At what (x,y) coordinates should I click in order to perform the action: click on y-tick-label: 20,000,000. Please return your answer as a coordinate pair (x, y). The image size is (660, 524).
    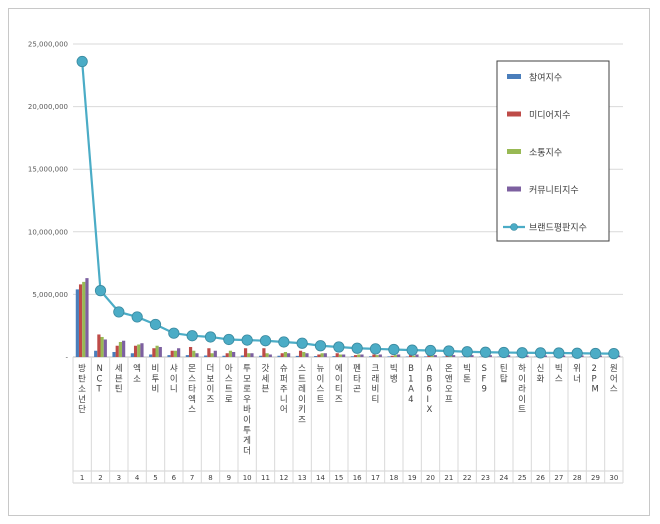
    Looking at the image, I should click on (48, 107).